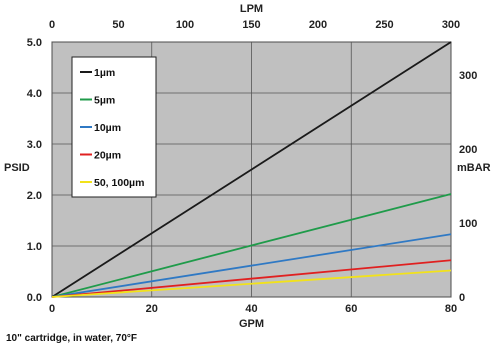  Describe the element at coordinates (104, 73) in the screenshot. I see `legend-label: 1µm` at that location.